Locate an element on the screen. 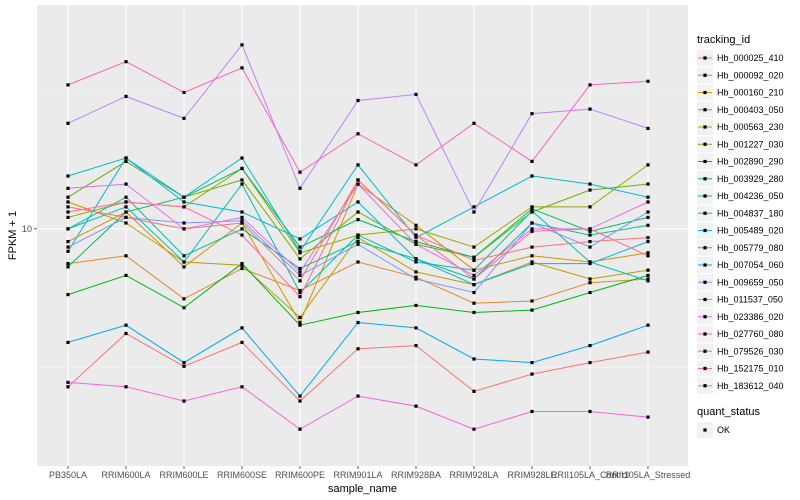 Image resolution: width=800 pixels, height=500 pixels. y-tick-label: 10 is located at coordinates (27, 229).